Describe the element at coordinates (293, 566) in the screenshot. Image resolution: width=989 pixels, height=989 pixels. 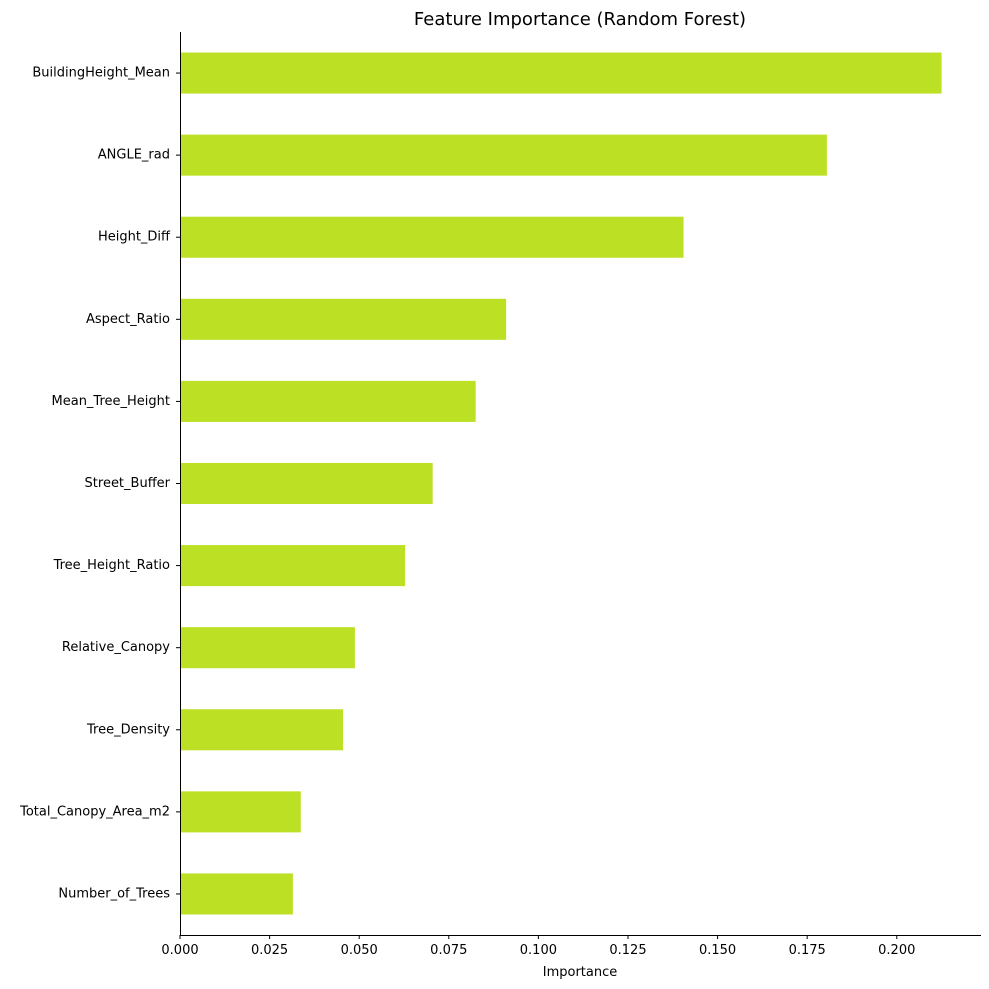
I see `bar-tree-height-ratio` at that location.